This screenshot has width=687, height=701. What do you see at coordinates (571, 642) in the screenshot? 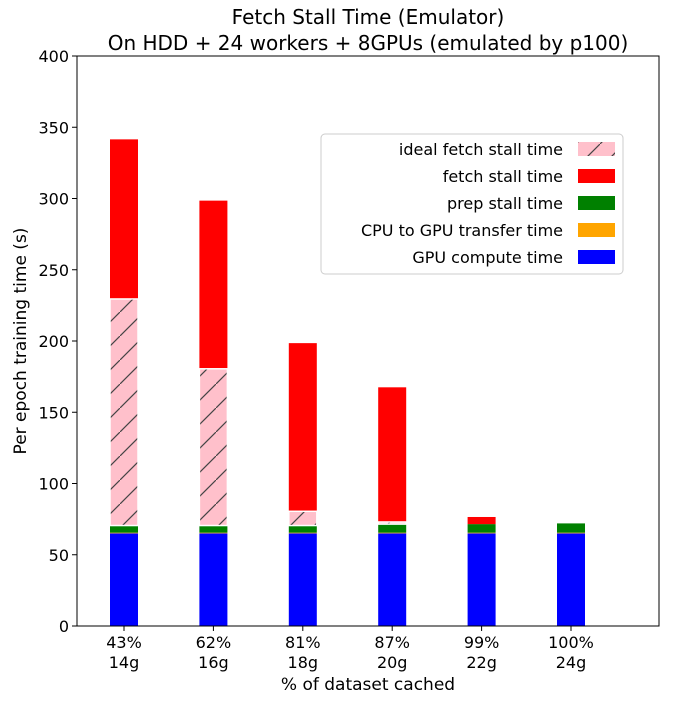
I see `x-tick-label: 100%` at bounding box center [571, 642].